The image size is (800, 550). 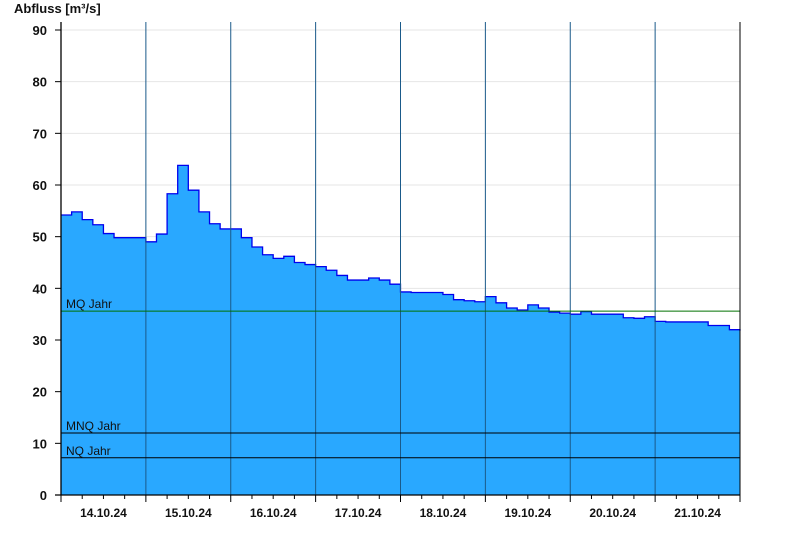 I want to click on reference-line-label: MNQ Jahr, so click(x=93, y=426).